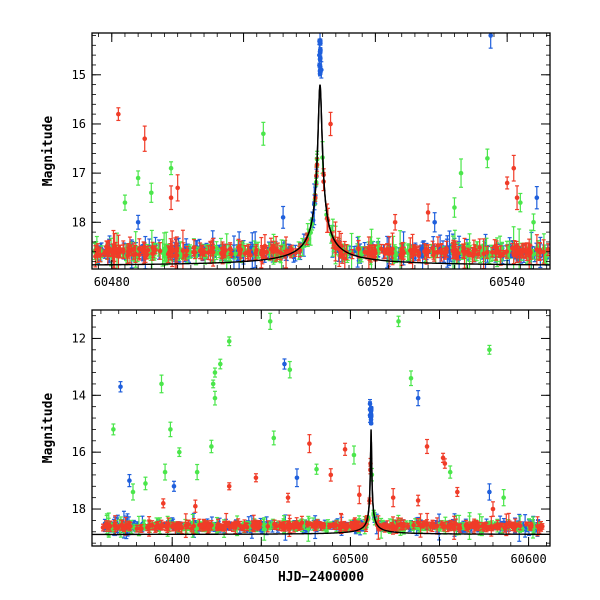  What do you see at coordinates (375, 282) in the screenshot?
I see `x-tick-label: 60520` at bounding box center [375, 282].